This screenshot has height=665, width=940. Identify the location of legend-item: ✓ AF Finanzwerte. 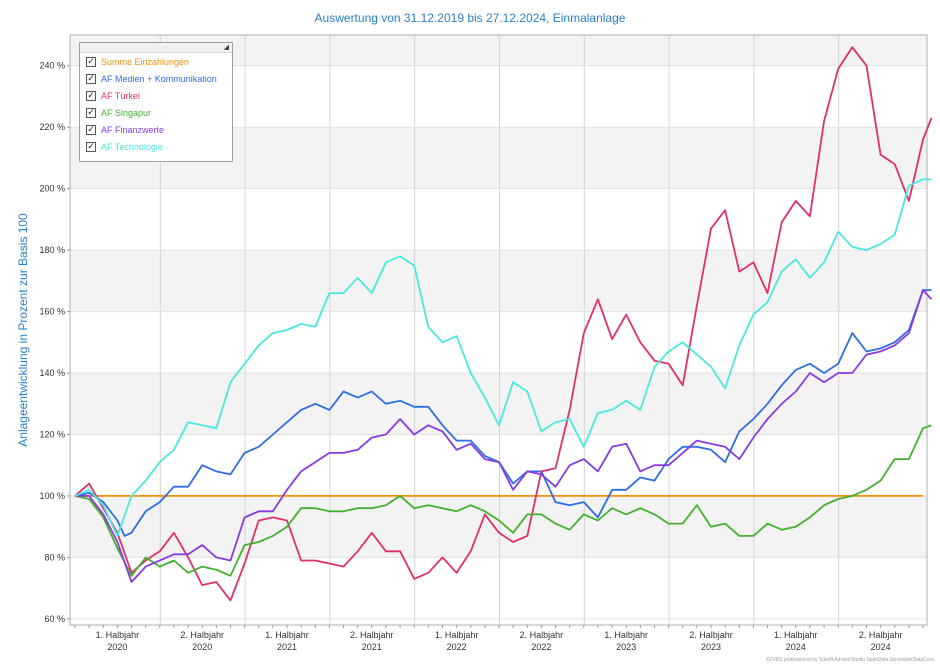
(156, 129).